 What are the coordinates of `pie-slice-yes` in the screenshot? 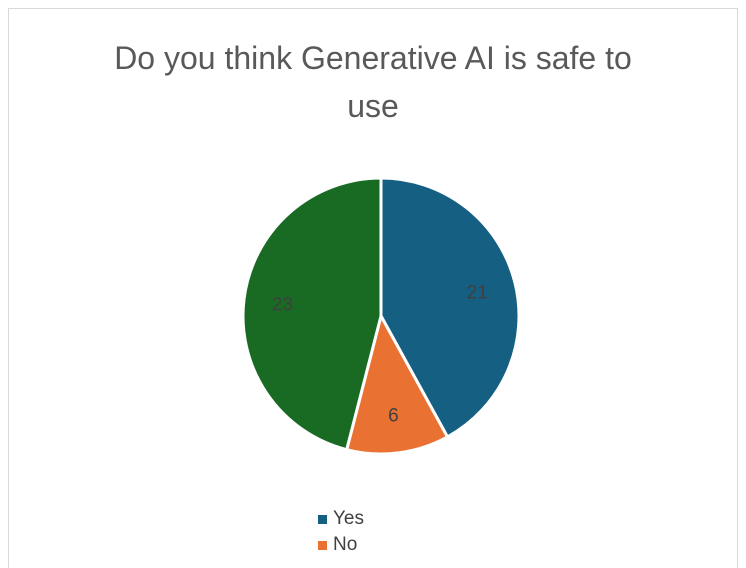 It's located at (450, 307).